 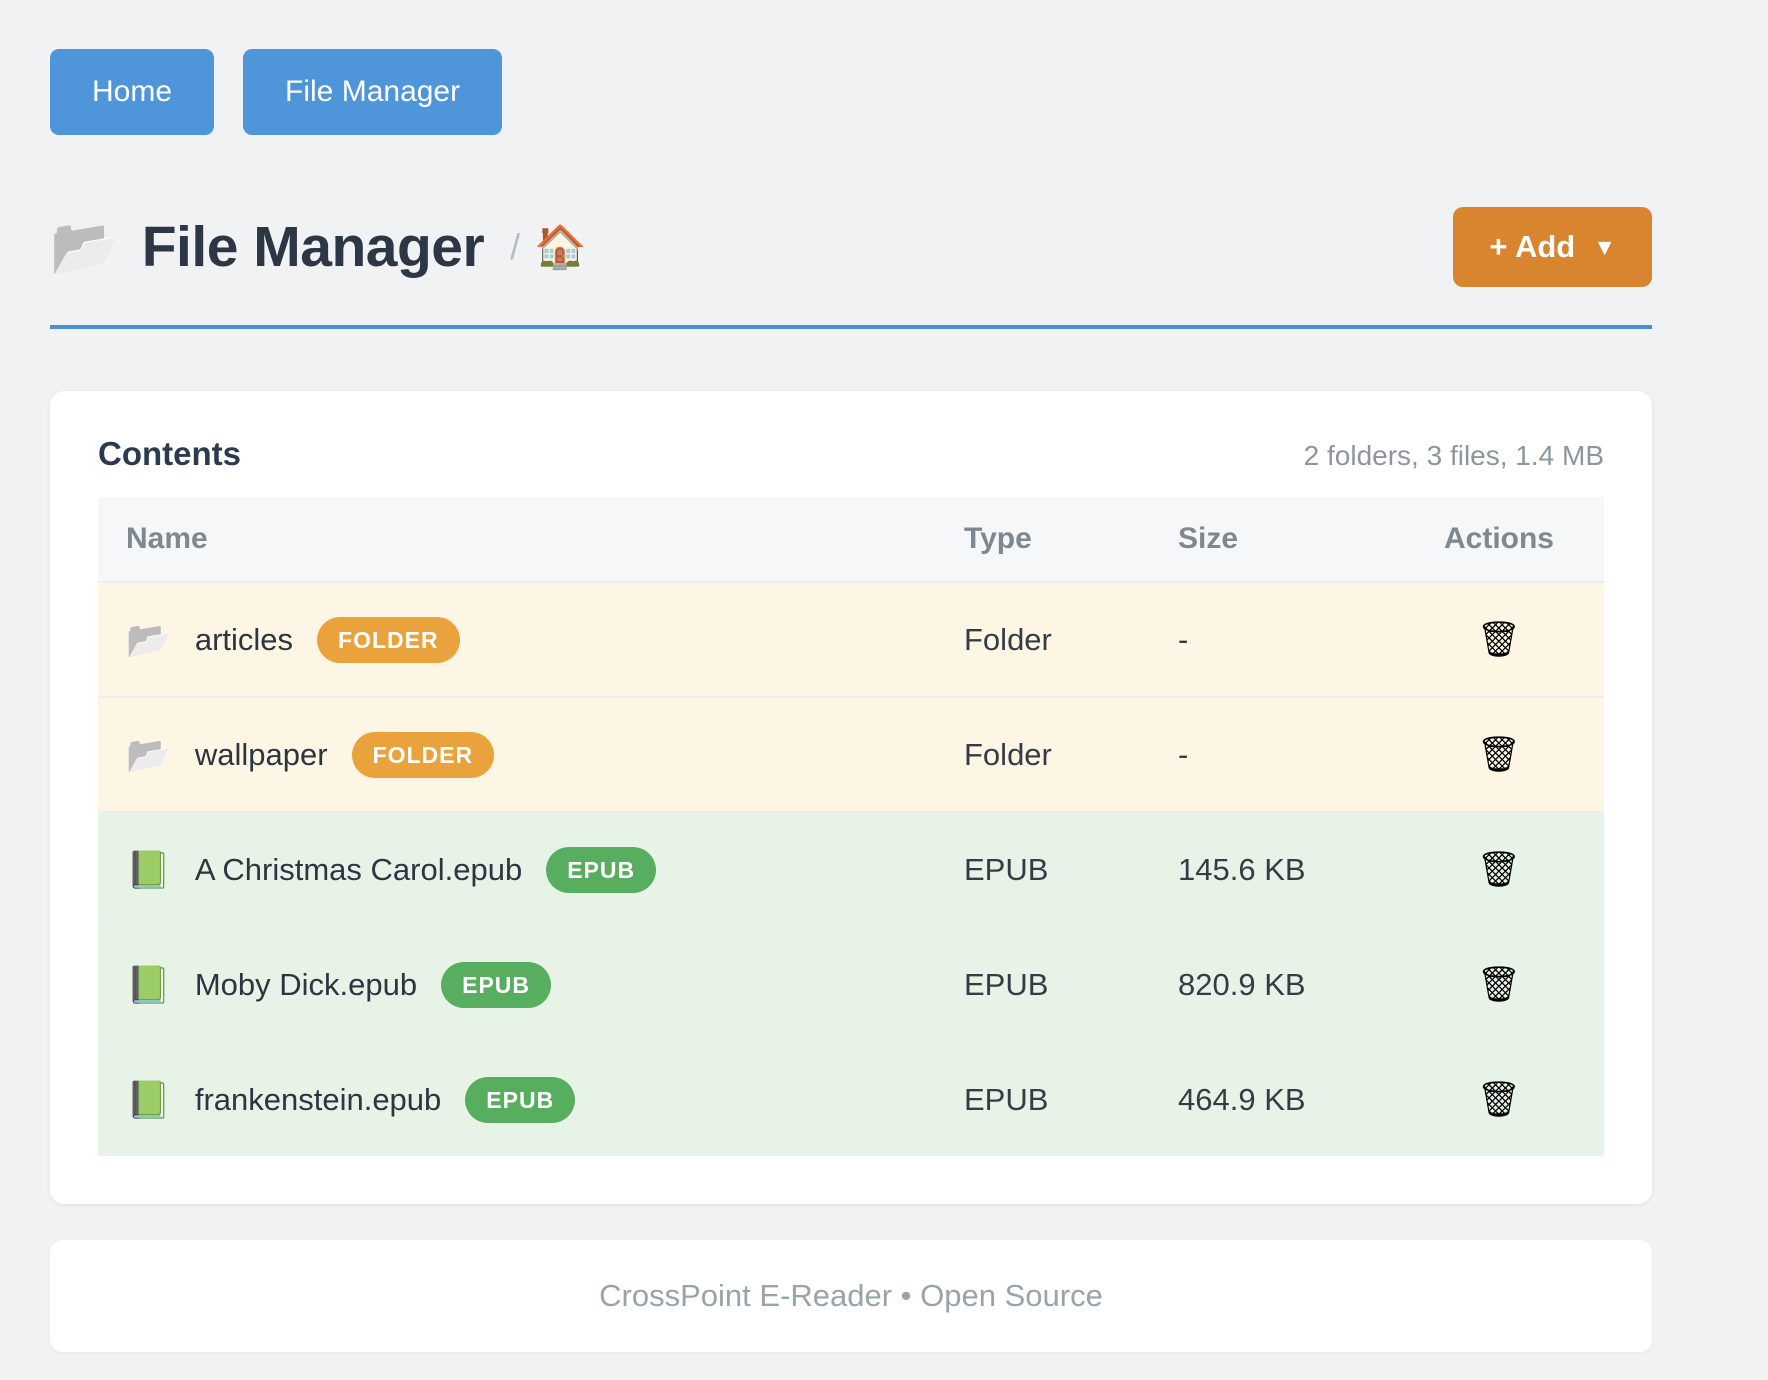 What do you see at coordinates (244, 639) in the screenshot?
I see `file-name-link: articles` at bounding box center [244, 639].